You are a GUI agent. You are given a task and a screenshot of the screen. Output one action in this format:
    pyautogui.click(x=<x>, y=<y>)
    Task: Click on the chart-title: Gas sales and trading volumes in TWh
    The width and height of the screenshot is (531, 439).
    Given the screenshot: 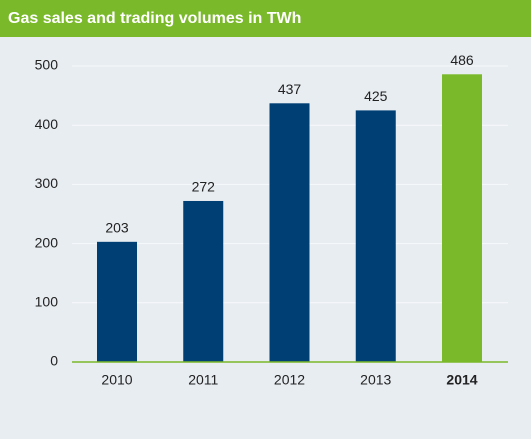 What is the action you would take?
    pyautogui.click(x=154, y=18)
    